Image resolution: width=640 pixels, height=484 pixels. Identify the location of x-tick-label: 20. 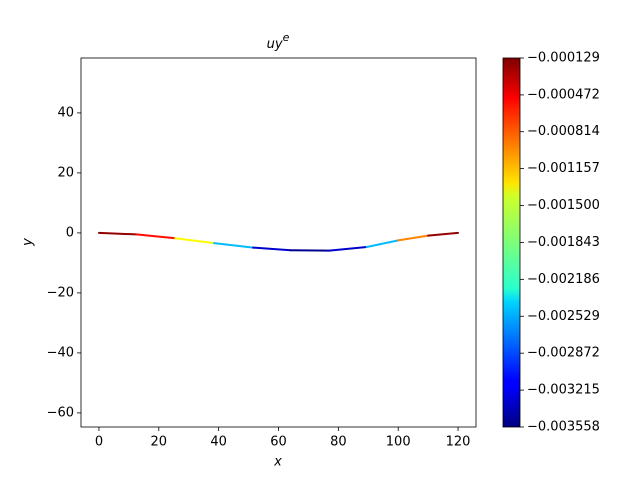
(159, 442).